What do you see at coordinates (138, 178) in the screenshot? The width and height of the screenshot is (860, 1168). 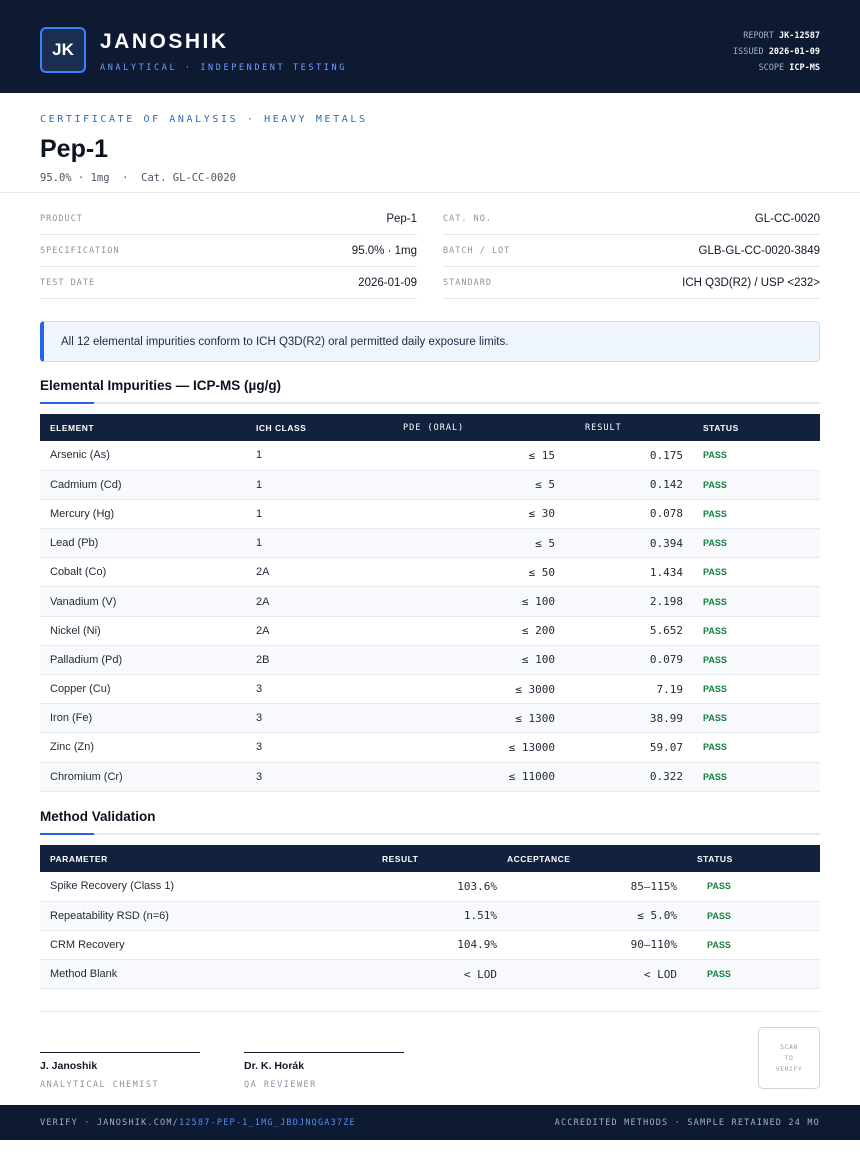 I see `page-subtitle: 95.0% · 1mg · Cat. GL-CC-0020` at bounding box center [138, 178].